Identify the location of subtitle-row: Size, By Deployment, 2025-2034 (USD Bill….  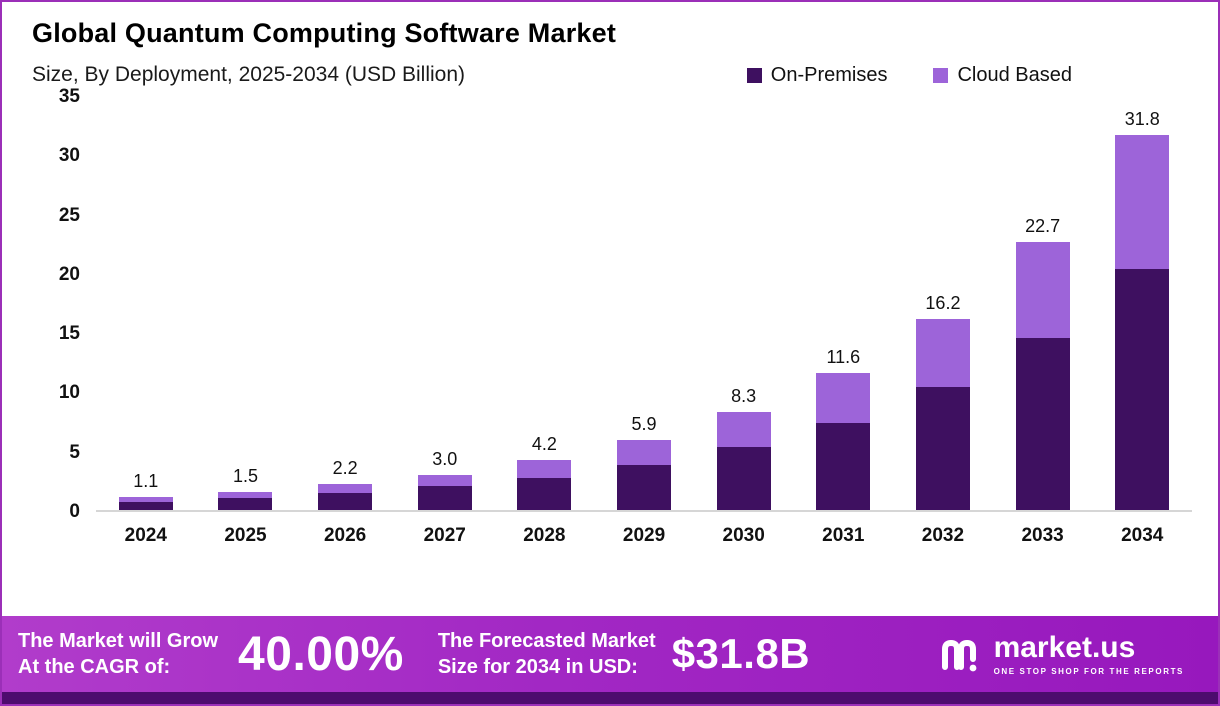
(611, 75).